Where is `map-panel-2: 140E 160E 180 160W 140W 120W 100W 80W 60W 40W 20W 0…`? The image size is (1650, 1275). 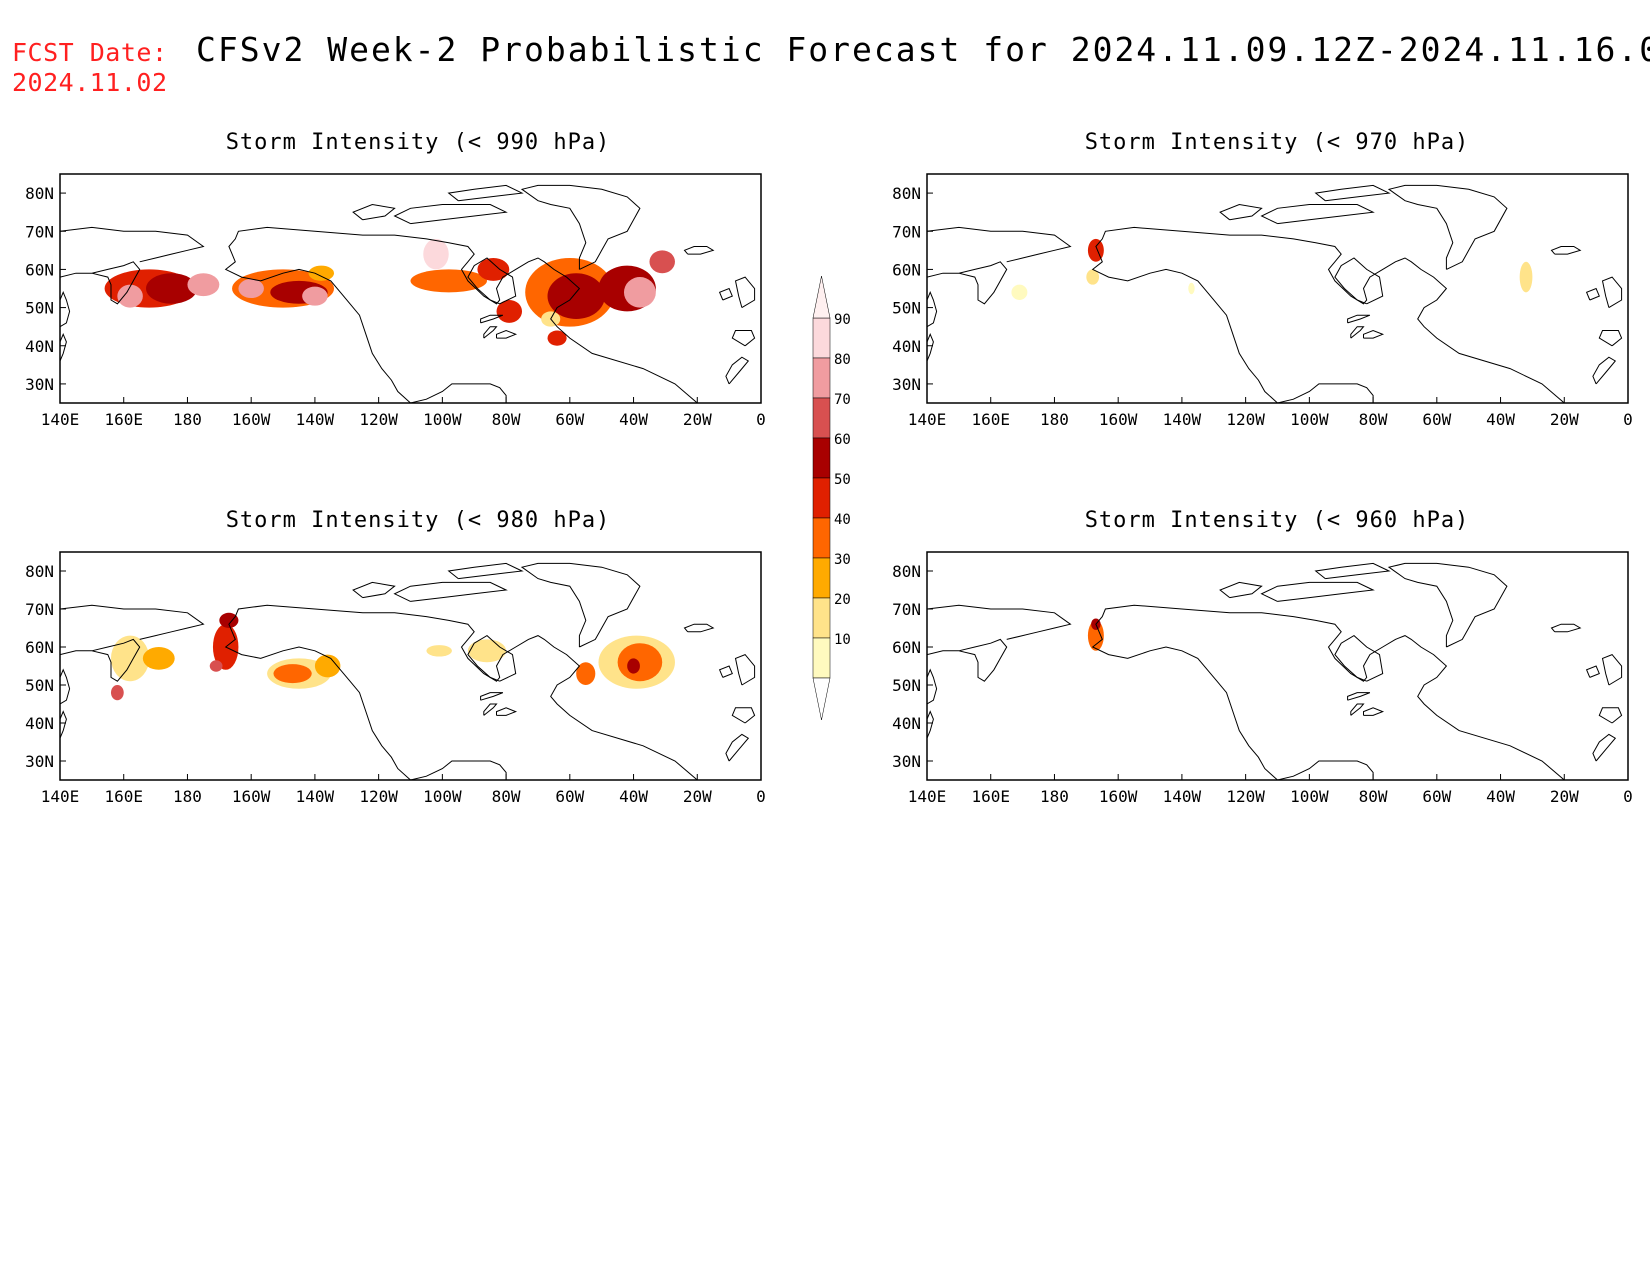 map-panel-2: 140E 160E 180 160W 140W 120W 100W 80W 60W 40W 20W 0… is located at coordinates (395, 678).